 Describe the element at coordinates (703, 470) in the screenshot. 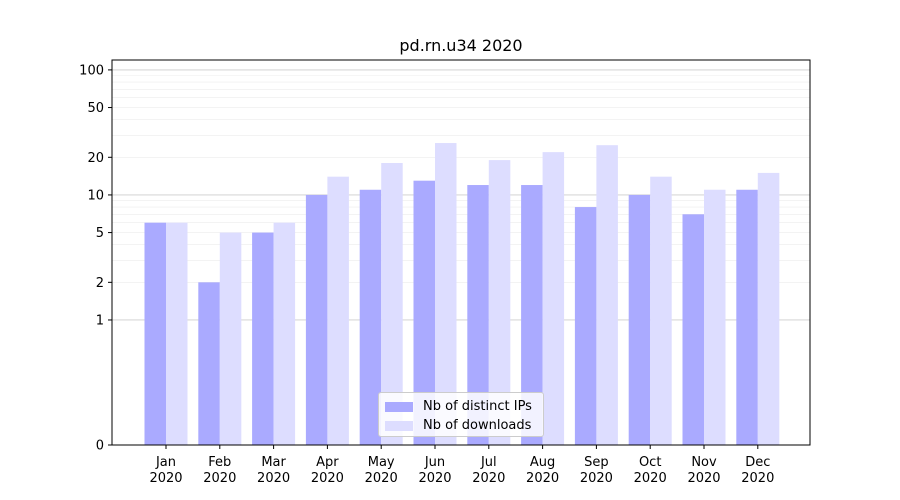

I see `x-tick-label: Nov 2020` at that location.